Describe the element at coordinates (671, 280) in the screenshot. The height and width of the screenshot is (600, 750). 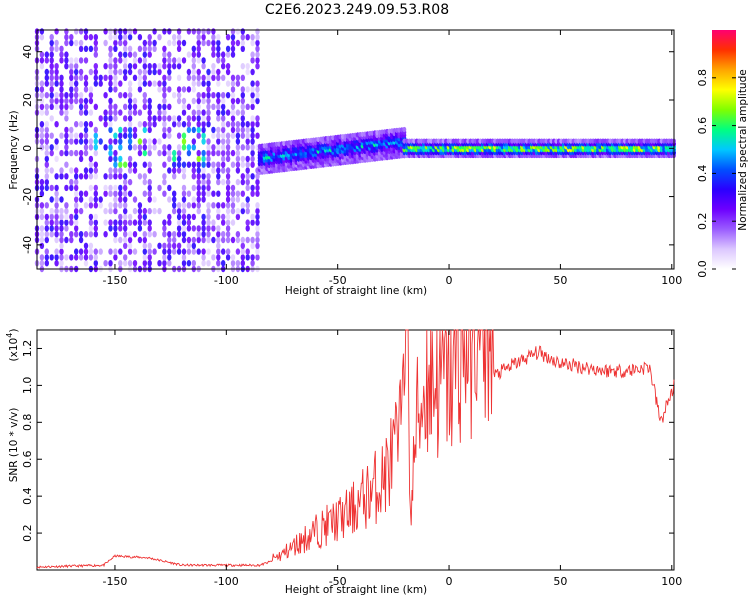
I see `x-tick-label: 100` at that location.